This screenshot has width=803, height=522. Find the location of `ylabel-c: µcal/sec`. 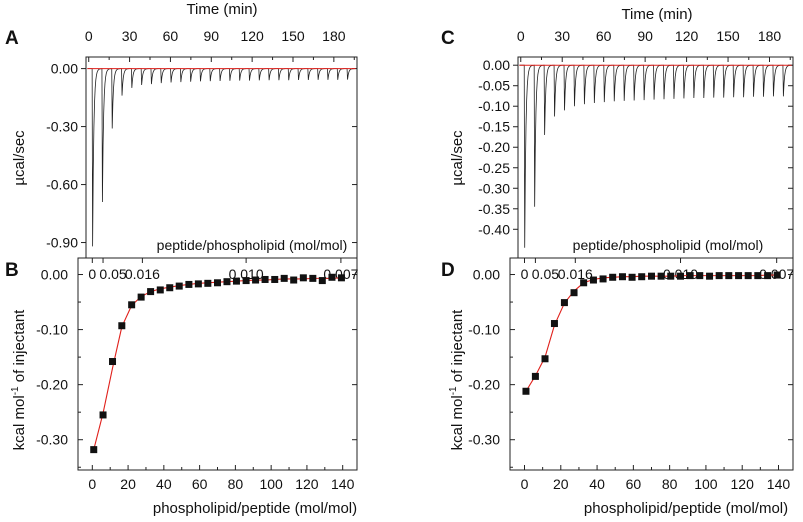

ylabel-c: µcal/sec is located at coordinates (457, 158).